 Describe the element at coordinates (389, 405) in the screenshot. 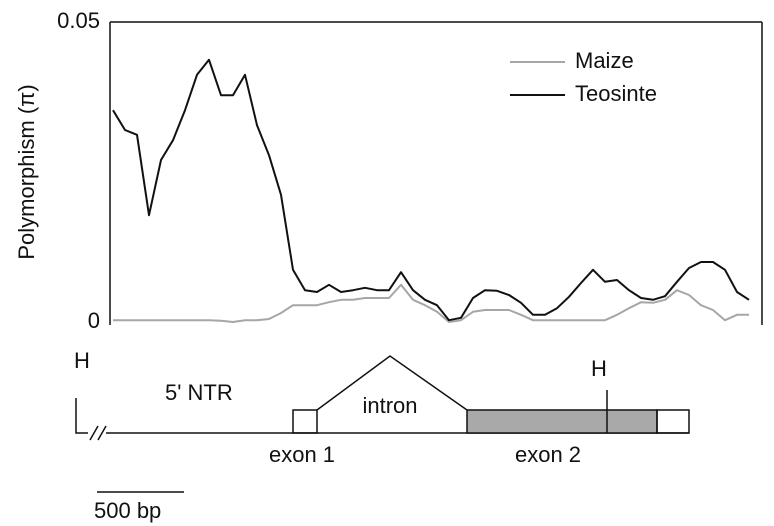

I see `intron-label: intron` at that location.